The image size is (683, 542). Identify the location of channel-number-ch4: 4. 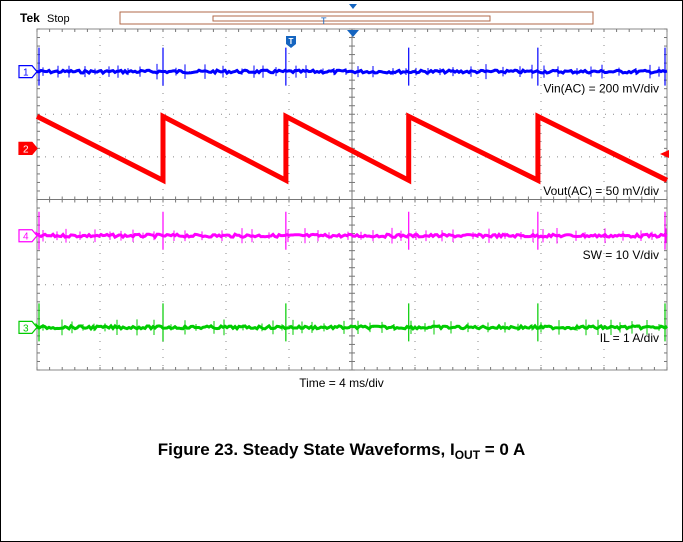
(26, 237).